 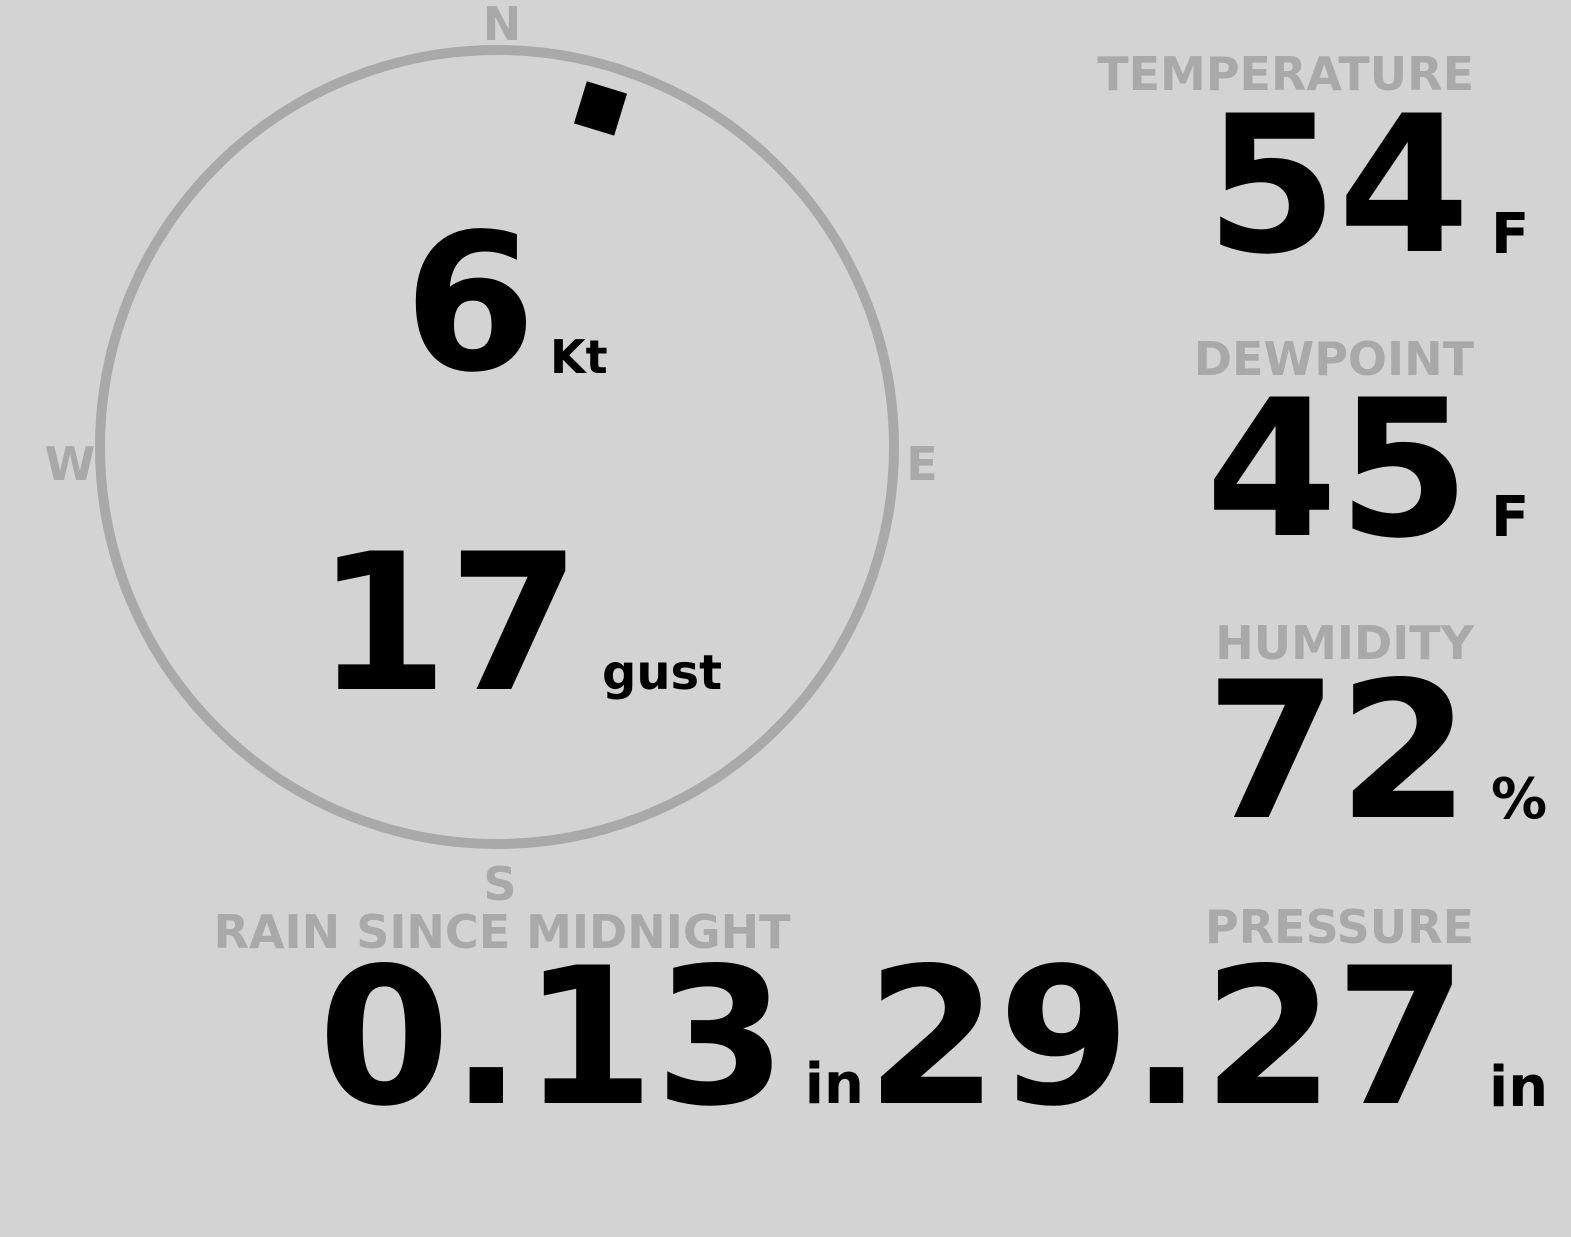 What do you see at coordinates (1166, 1037) in the screenshot?
I see `pressure-value: 29.27` at bounding box center [1166, 1037].